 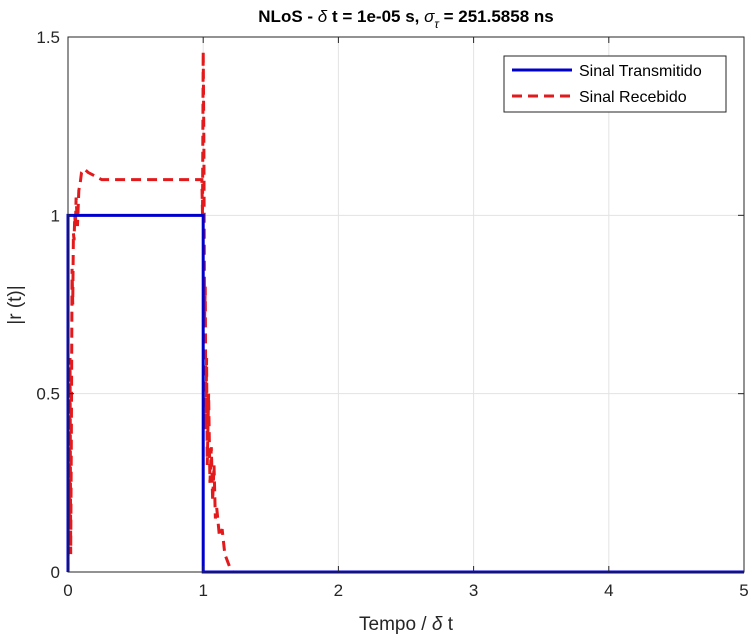 What do you see at coordinates (67, 590) in the screenshot?
I see `x-tick-label: 0` at bounding box center [67, 590].